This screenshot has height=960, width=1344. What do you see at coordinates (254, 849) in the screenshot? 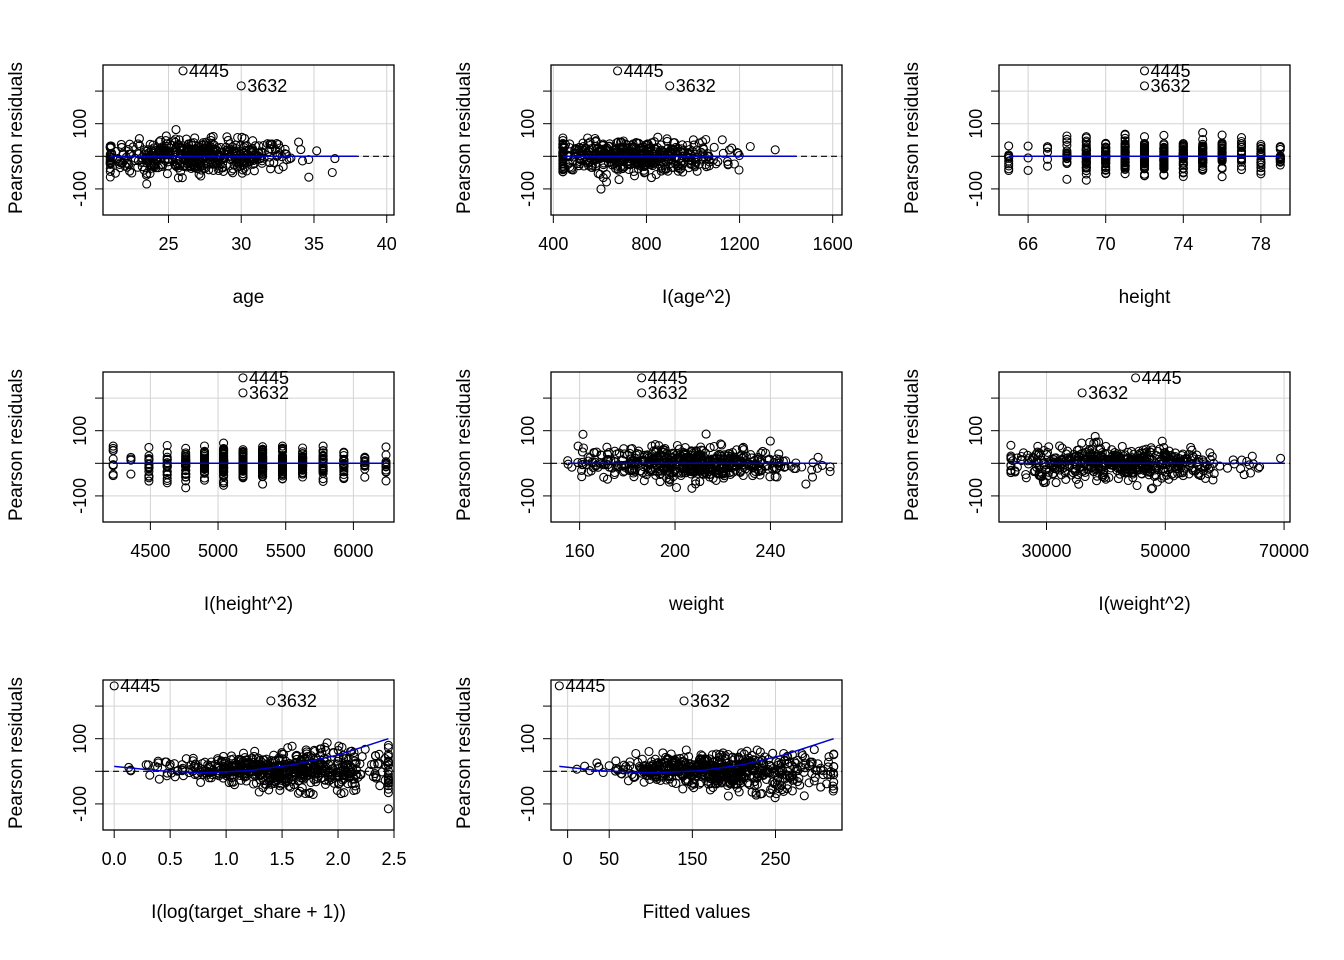
I see `x-axis: 0.0 0.5 1.0 1.5 2.0 2.5` at bounding box center [254, 849].